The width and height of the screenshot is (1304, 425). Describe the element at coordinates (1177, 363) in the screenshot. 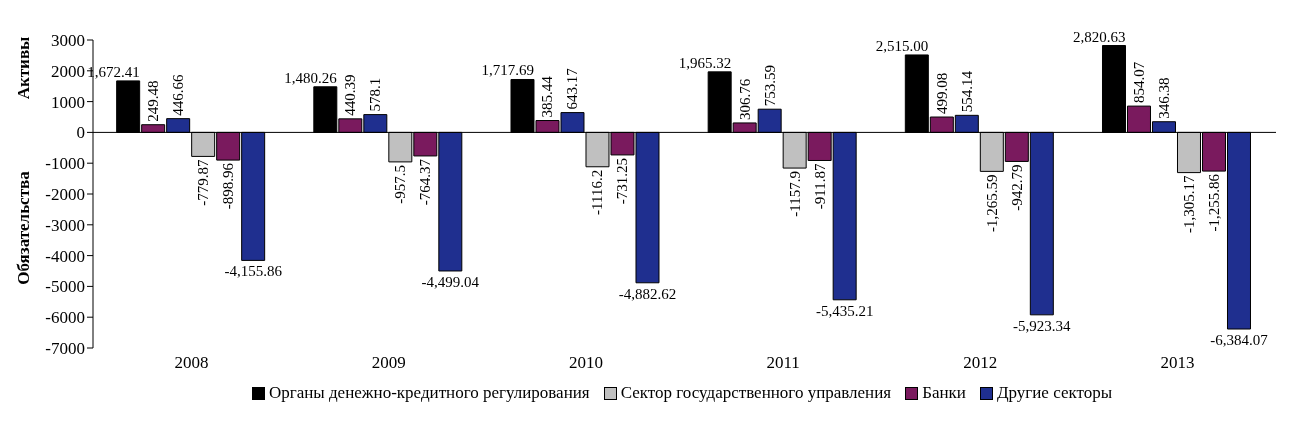

I see `x-tick-label: 2013` at that location.